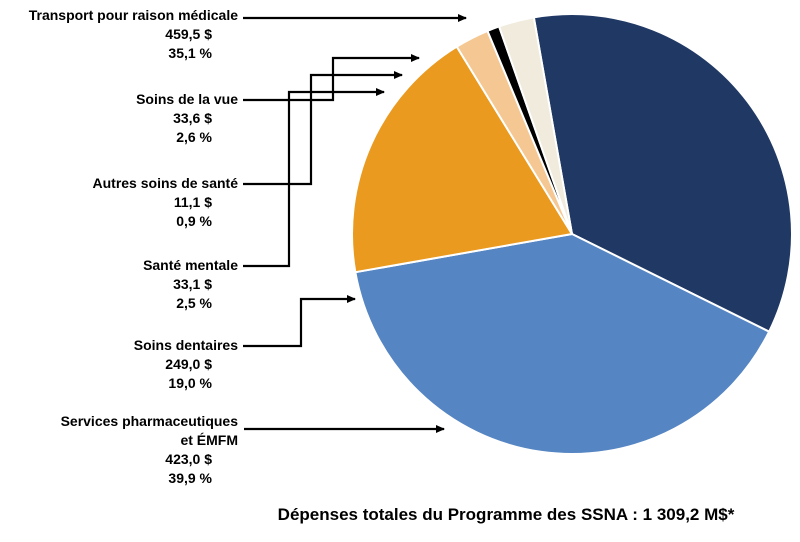  Describe the element at coordinates (188, 459) in the screenshot. I see `slice-value: 423,0 $` at that location.